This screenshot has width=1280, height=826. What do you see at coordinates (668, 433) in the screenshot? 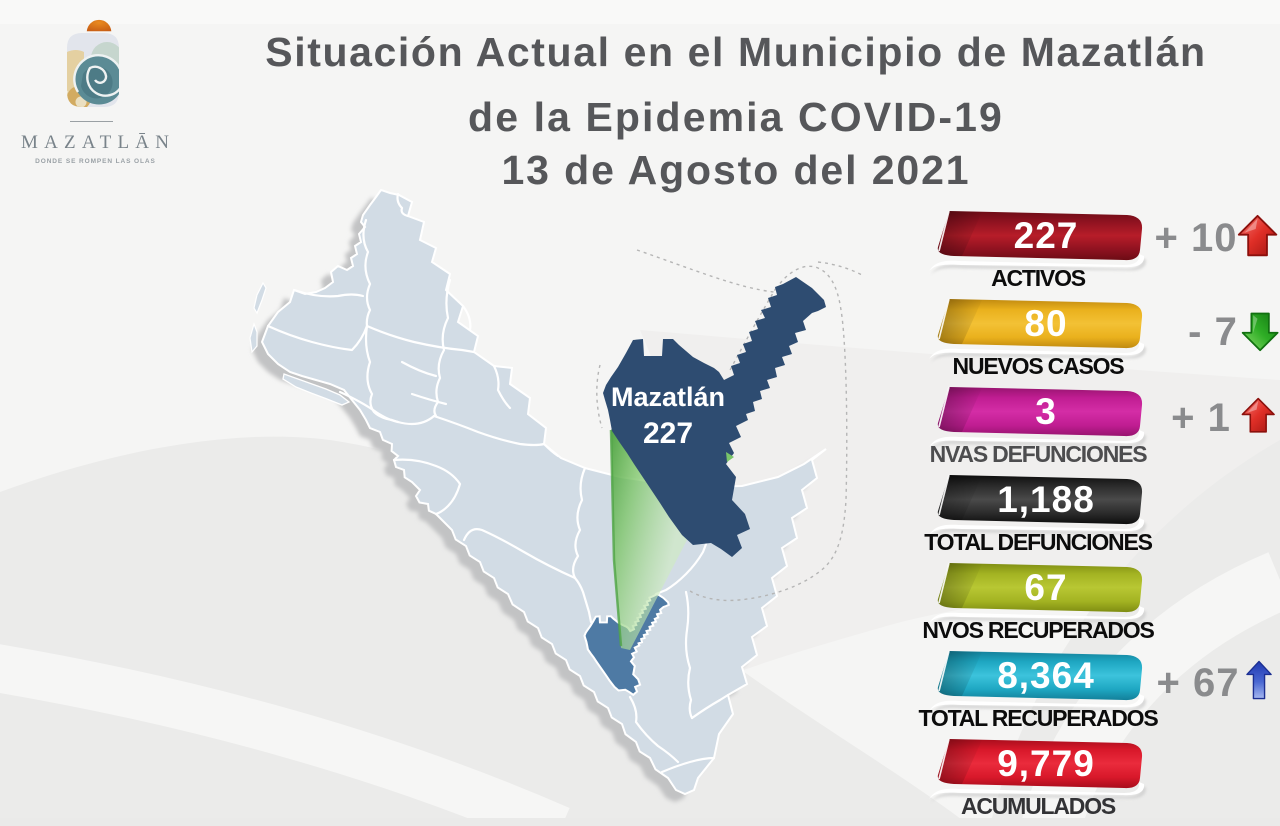
I see `svg-text: 227` at bounding box center [668, 433].